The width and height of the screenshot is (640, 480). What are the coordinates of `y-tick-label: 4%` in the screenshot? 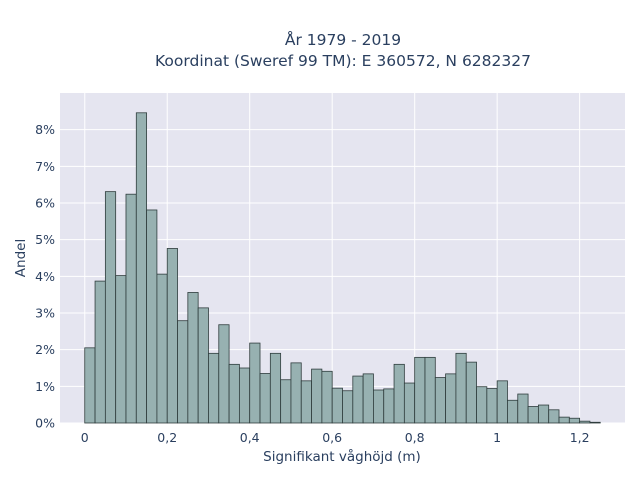 It's located at (45, 276).